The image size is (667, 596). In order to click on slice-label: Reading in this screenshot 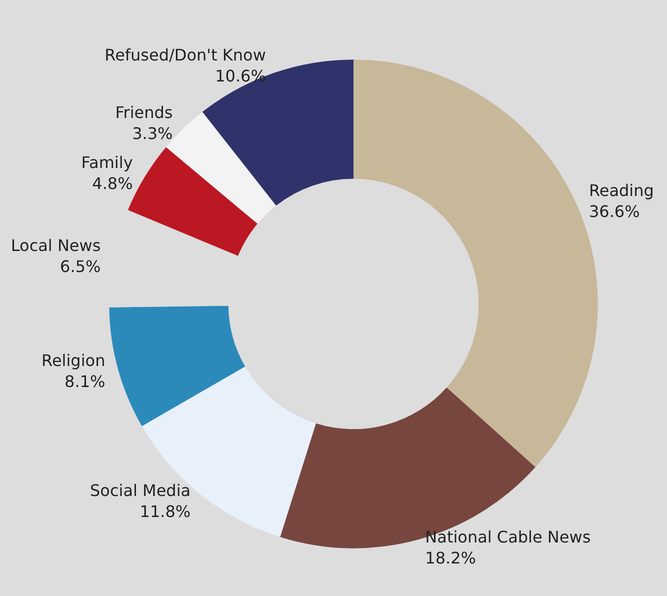, I will do `click(621, 190)`.